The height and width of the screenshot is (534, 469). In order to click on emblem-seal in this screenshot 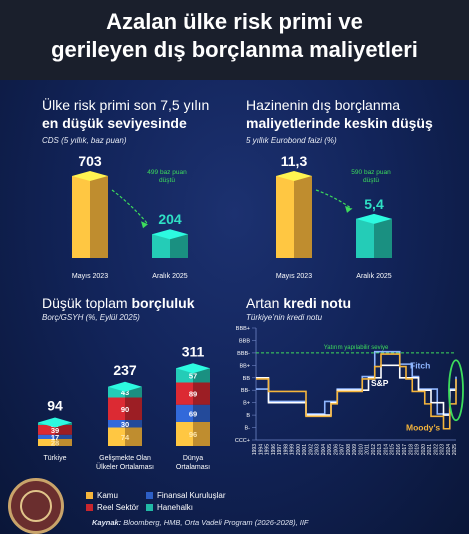, I will do `click(36, 506)`.